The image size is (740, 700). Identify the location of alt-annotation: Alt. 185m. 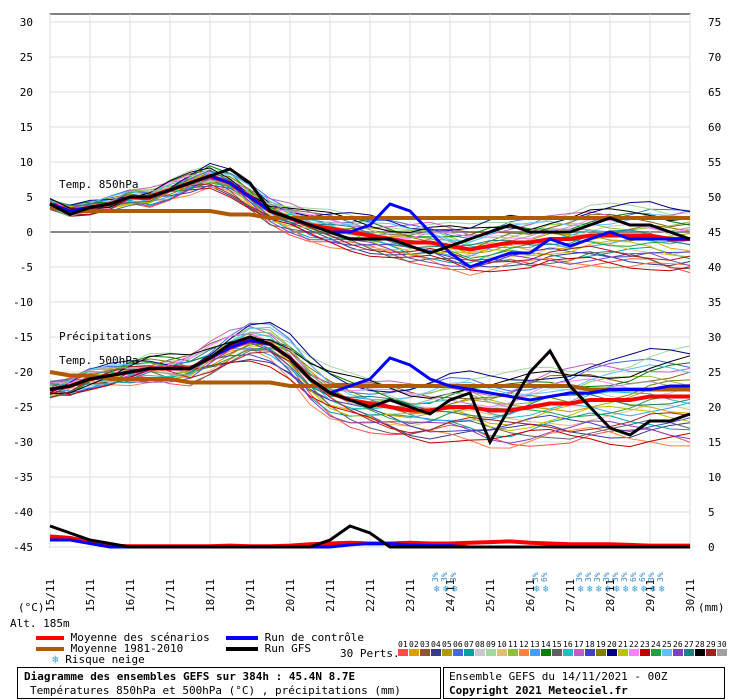
(40, 623).